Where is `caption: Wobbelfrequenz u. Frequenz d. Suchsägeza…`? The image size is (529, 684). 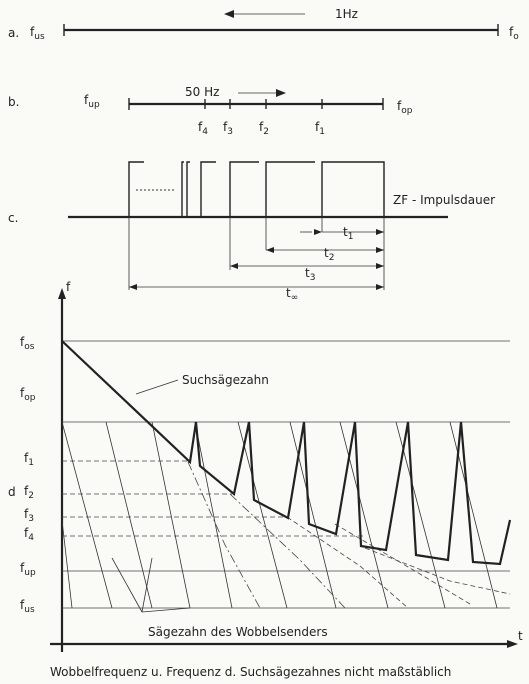 caption: Wobbelfrequenz u. Frequenz d. Suchsägeza… is located at coordinates (250, 672).